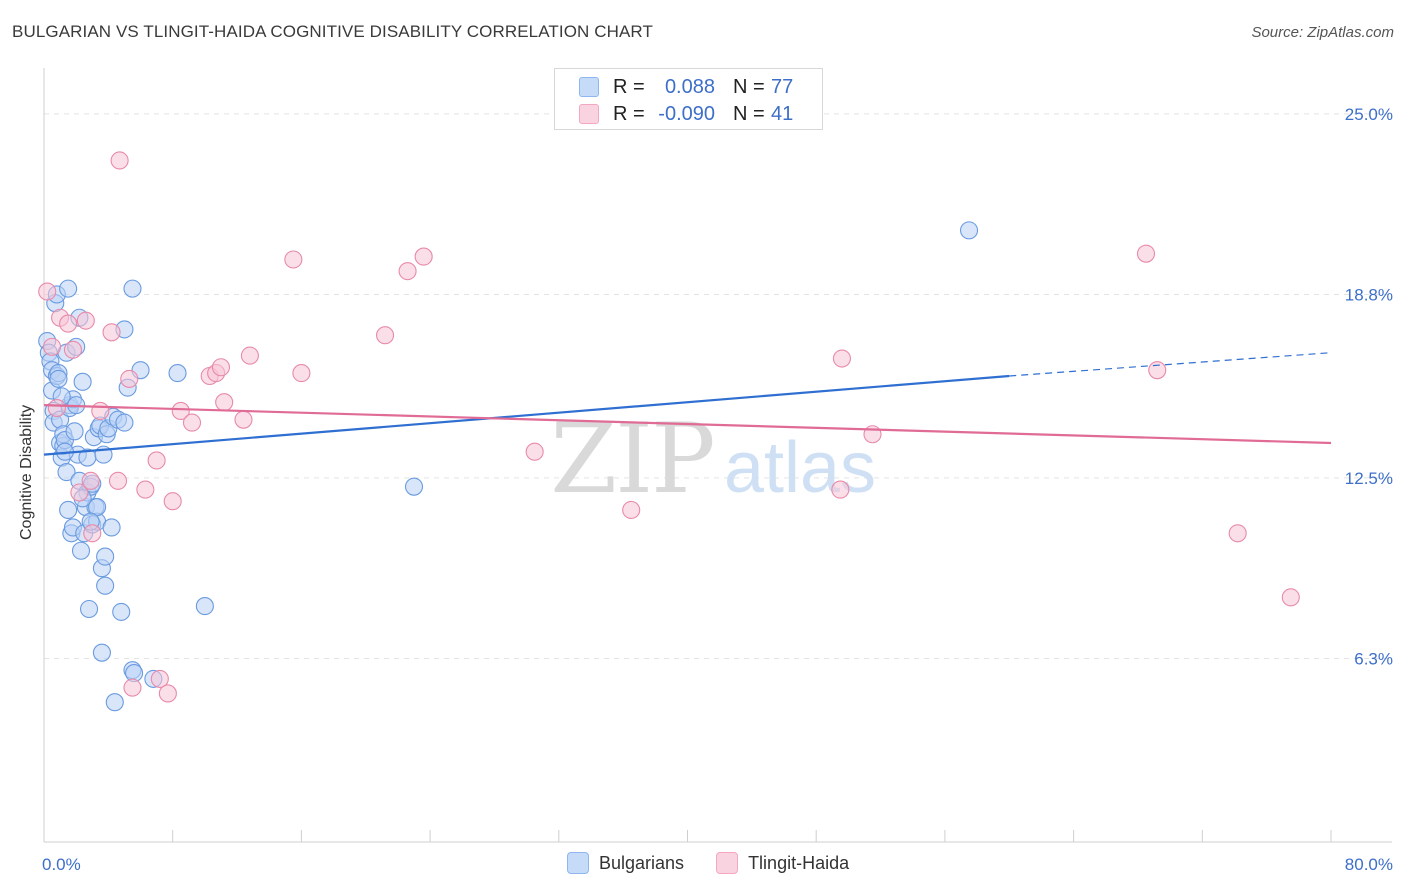 The height and width of the screenshot is (892, 1406). What do you see at coordinates (642, 862) in the screenshot?
I see `legend-label-bulgarians: Bulgarians` at bounding box center [642, 862].